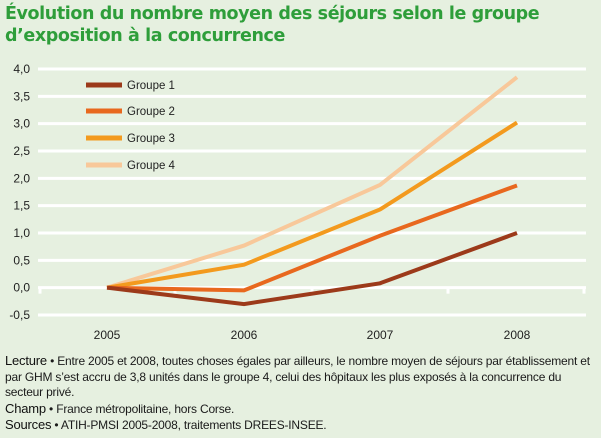 This screenshot has width=601, height=438. I want to click on note-champ-label: Champ, so click(25, 408).